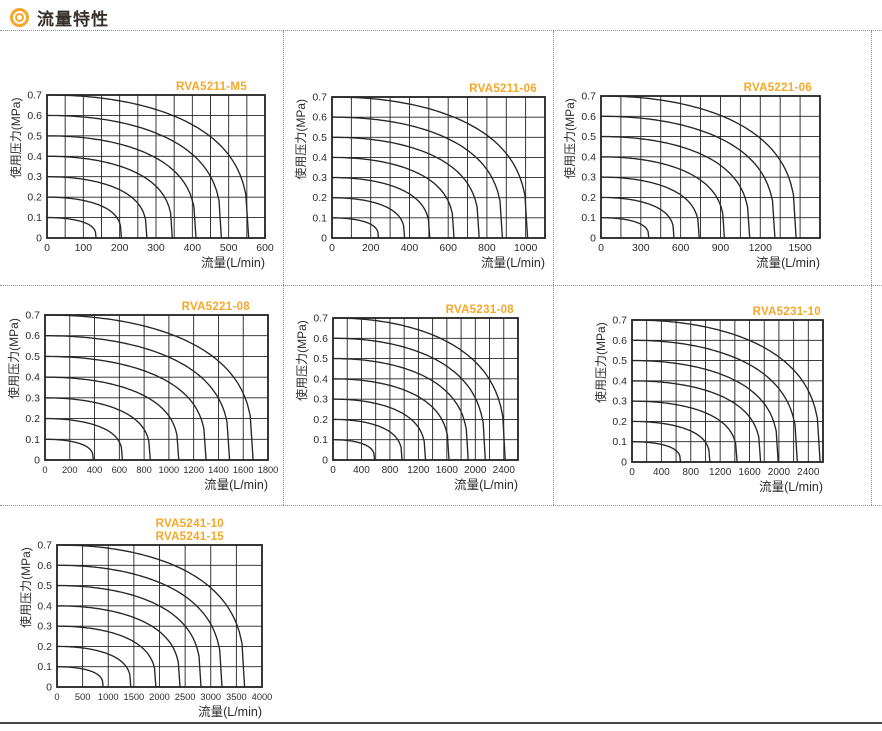 The width and height of the screenshot is (882, 731). I want to click on x-tick-labels: 0 400 800 1200 1600 2000 2400, so click(422, 470).